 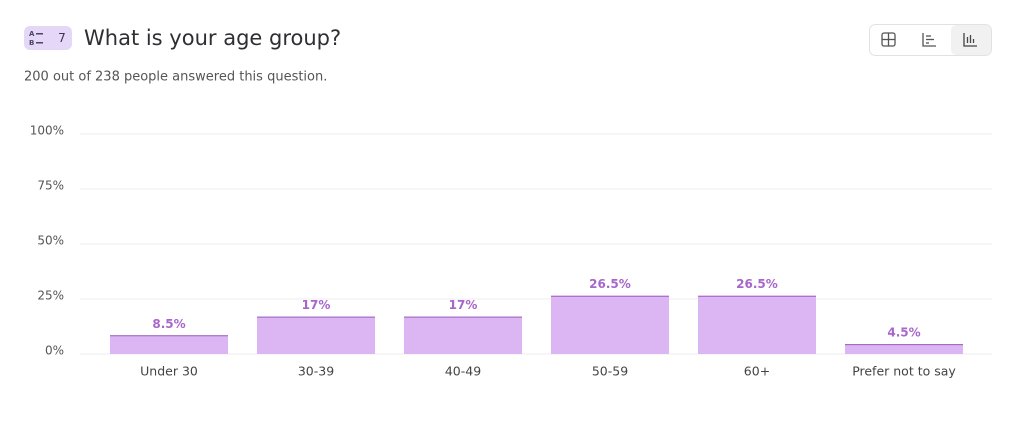 I want to click on x-tick-label: 40-49, so click(x=463, y=371).